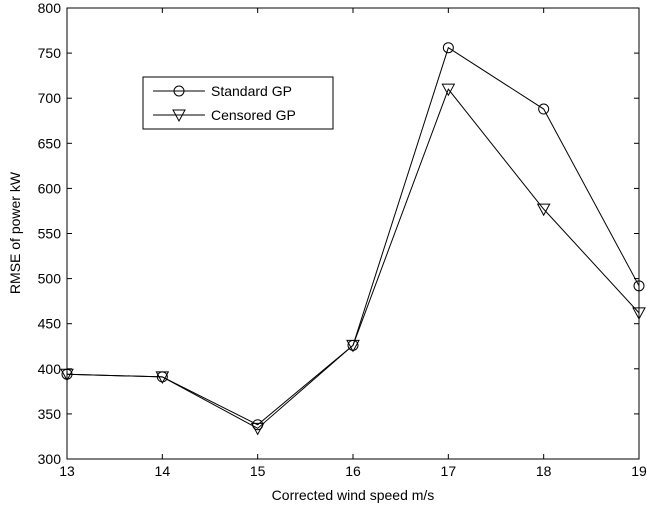 The width and height of the screenshot is (647, 508). I want to click on x-tick-label: 17, so click(449, 471).